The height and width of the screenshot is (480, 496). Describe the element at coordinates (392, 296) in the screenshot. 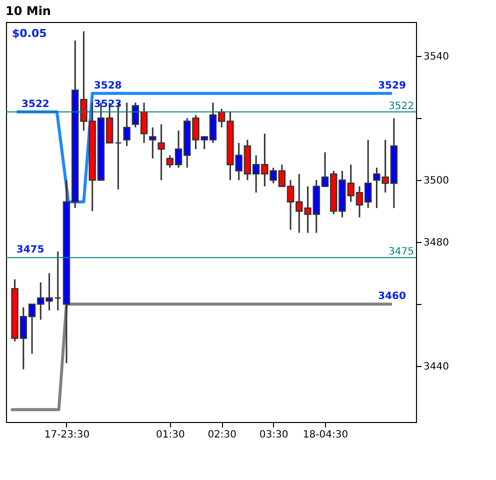

I see `annotation: 3460` at that location.